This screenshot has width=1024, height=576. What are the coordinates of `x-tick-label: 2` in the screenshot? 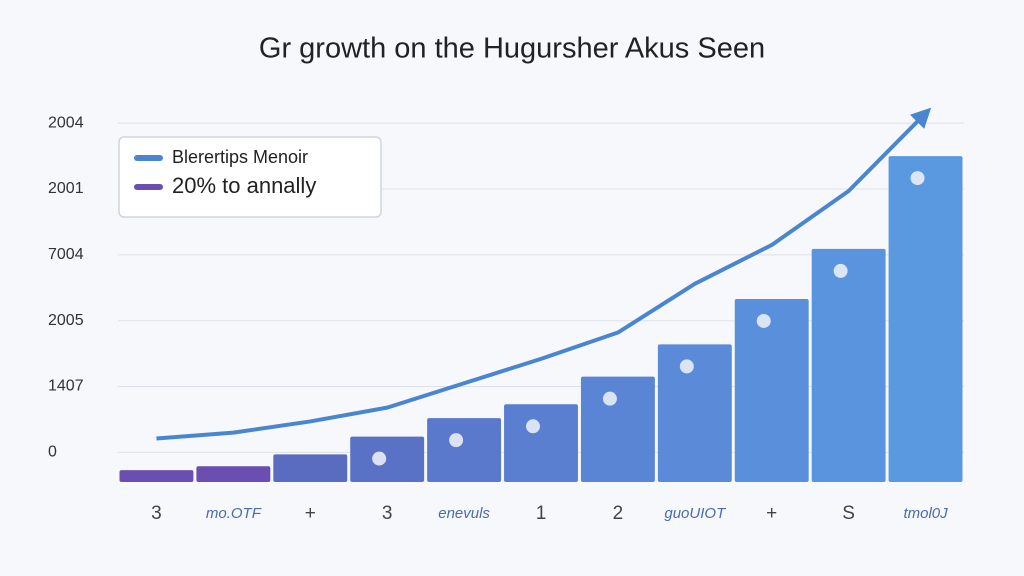 It's located at (618, 513).